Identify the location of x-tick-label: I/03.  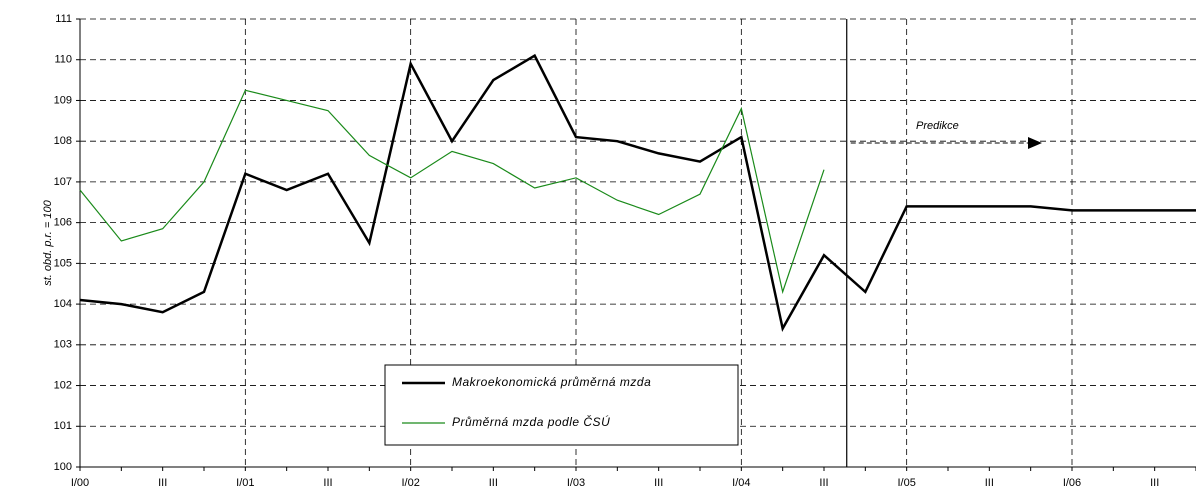
(576, 483).